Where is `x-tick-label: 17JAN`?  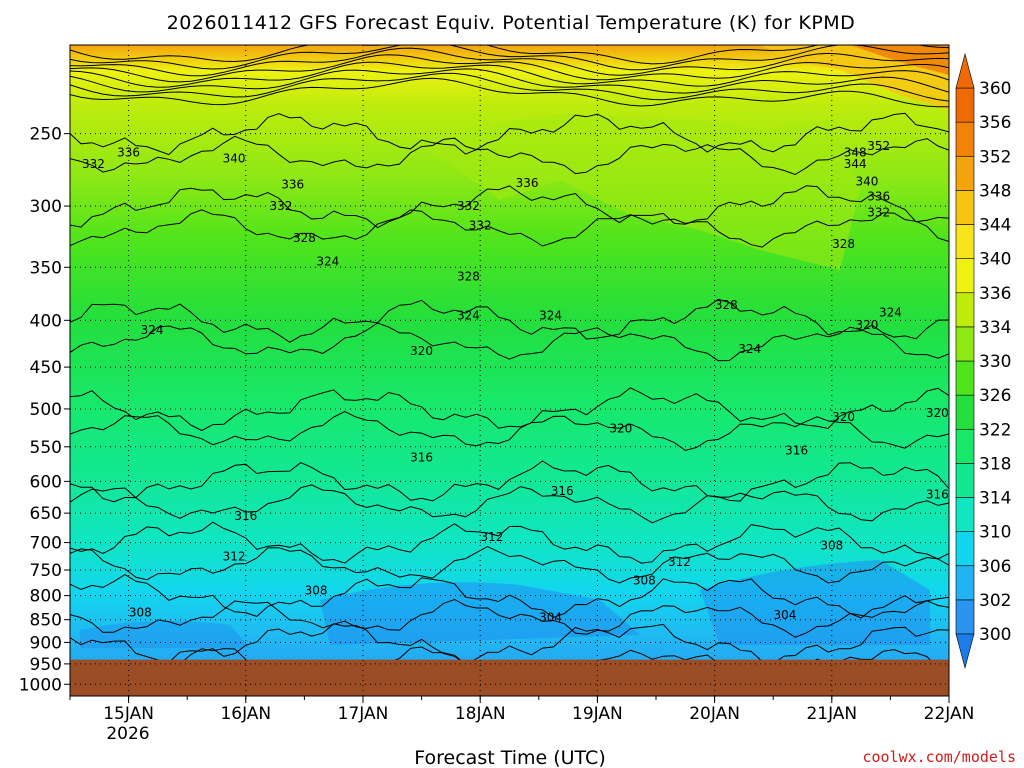 x-tick-label: 17JAN is located at coordinates (363, 714).